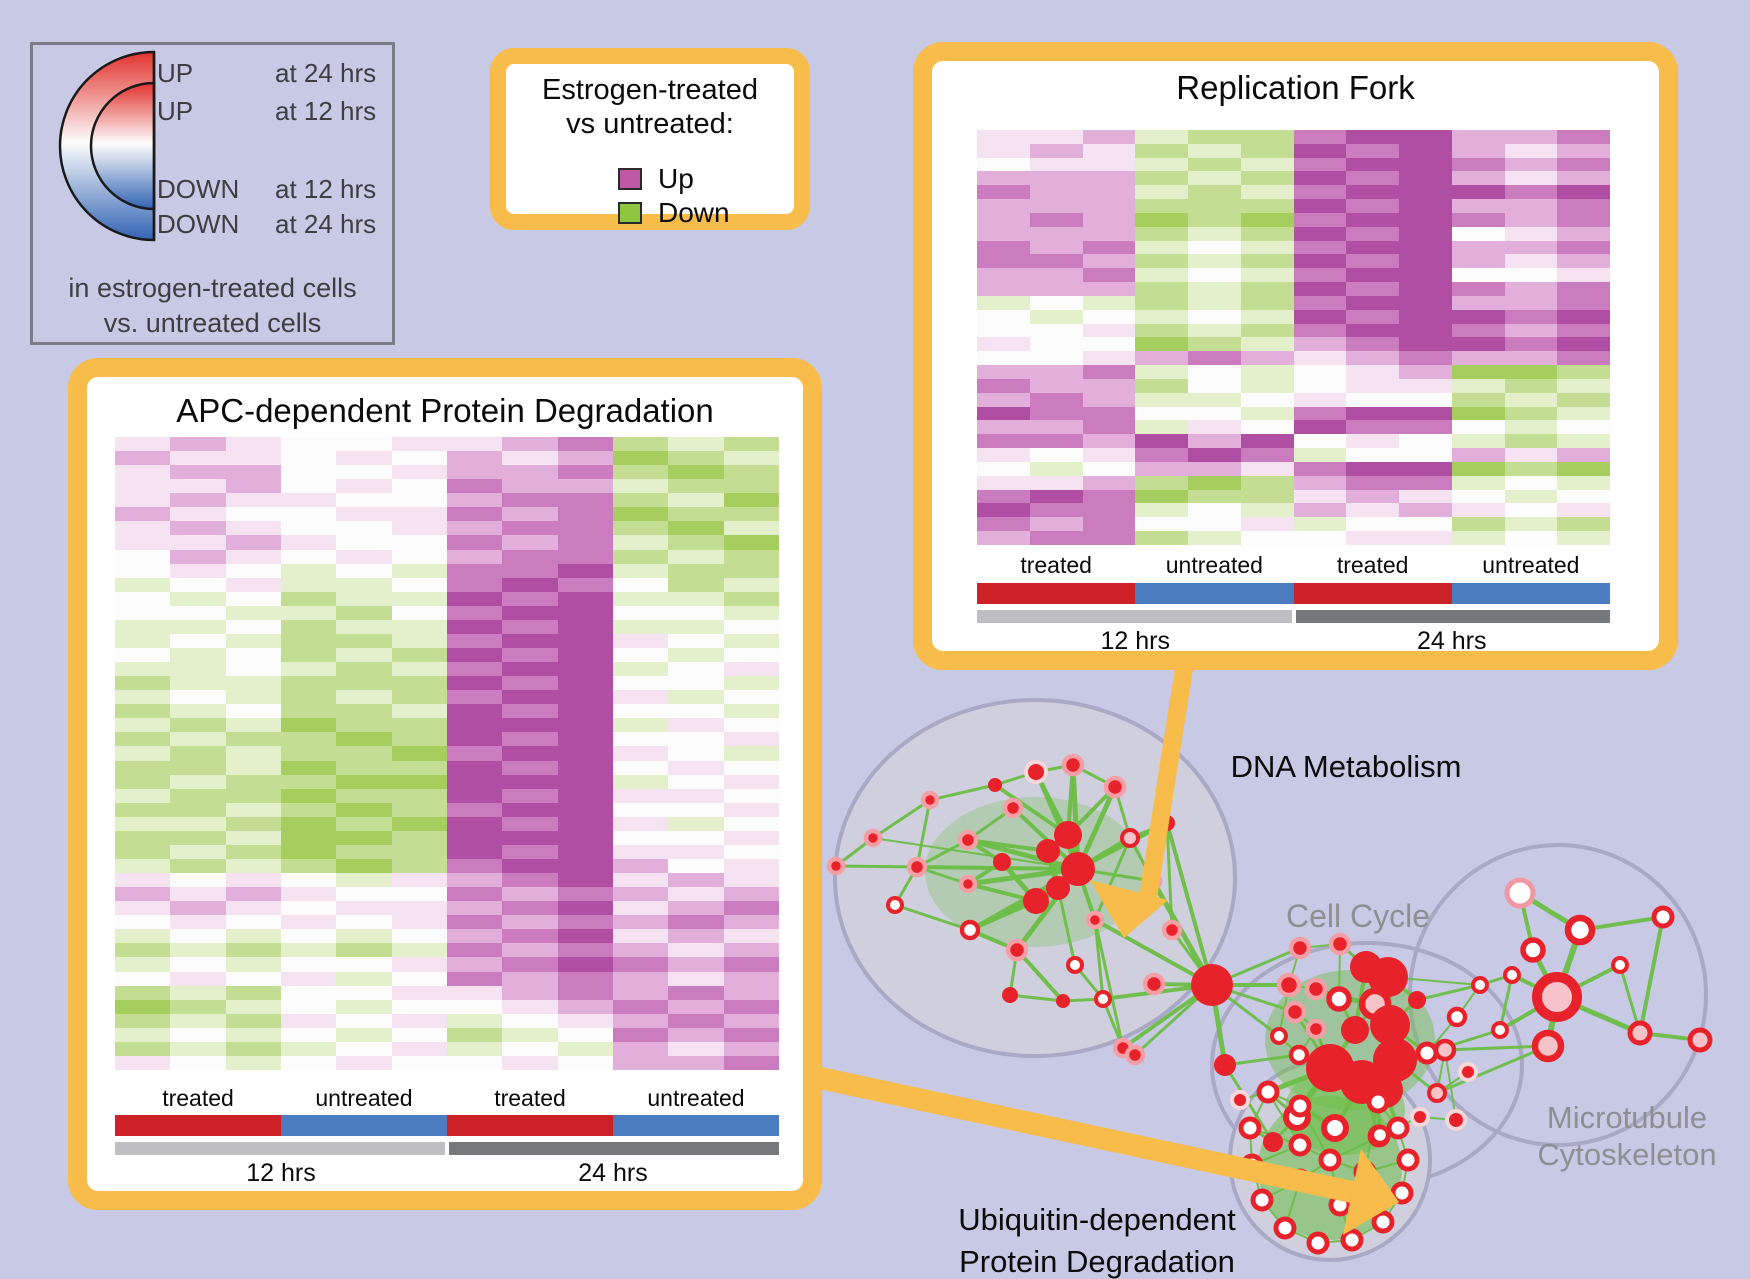  I want to click on group-color-bar, so click(1214, 593).